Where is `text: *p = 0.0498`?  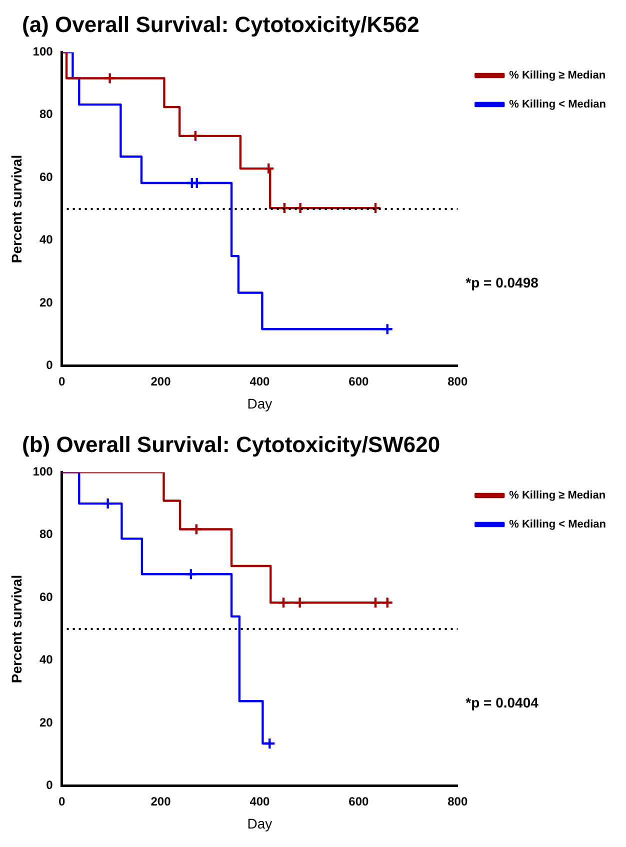
text: *p = 0.0498 is located at coordinates (502, 282).